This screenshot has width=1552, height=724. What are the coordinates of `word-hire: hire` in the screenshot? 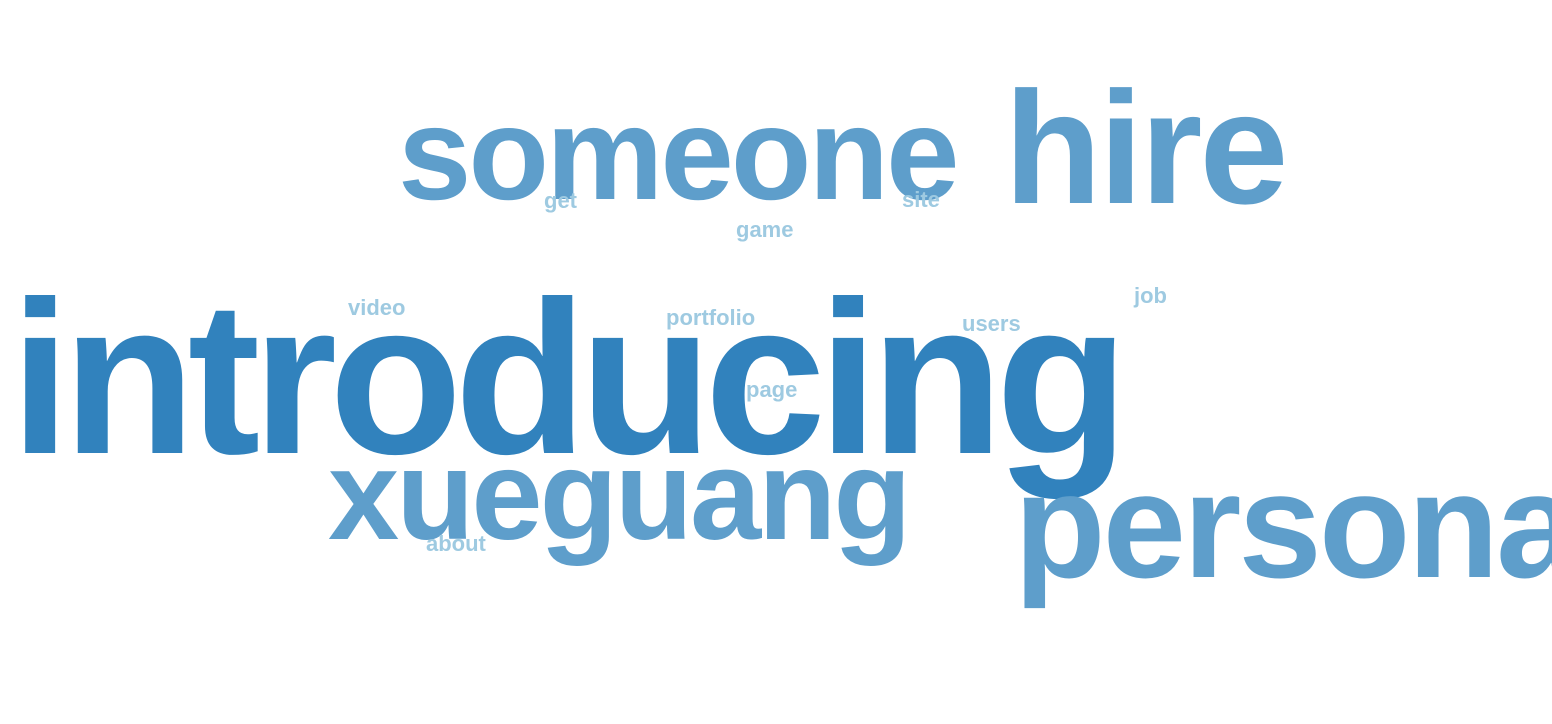 It's located at (1146, 147).